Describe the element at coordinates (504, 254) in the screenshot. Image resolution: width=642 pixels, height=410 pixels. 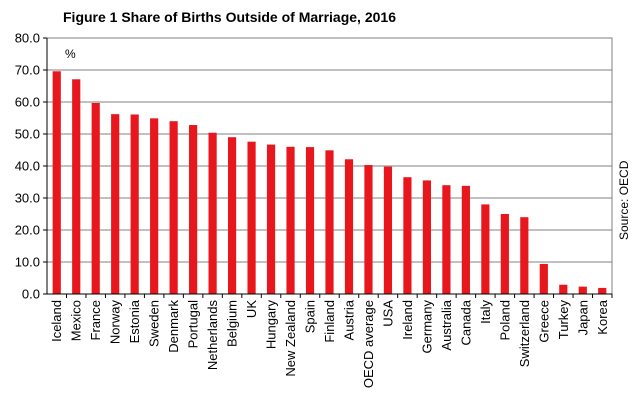
I see `bar-poland` at that location.